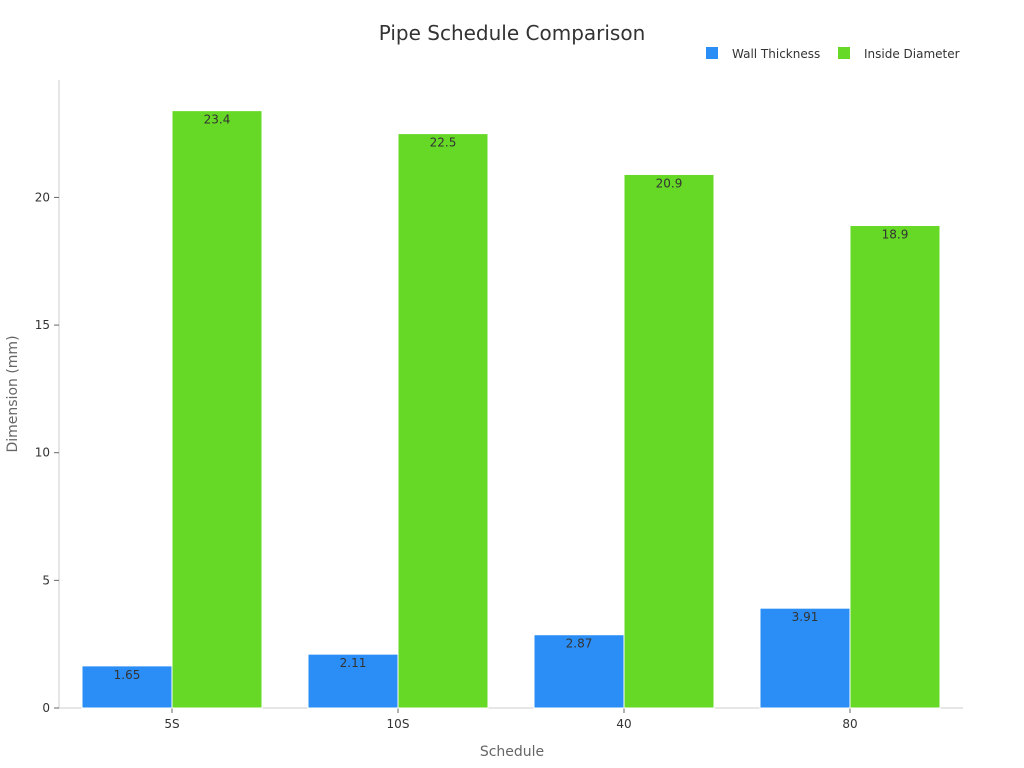 This screenshot has height=768, width=1024. What do you see at coordinates (511, 719) in the screenshot?
I see `x-axis-ticks: 5S 10S 40 80` at bounding box center [511, 719].